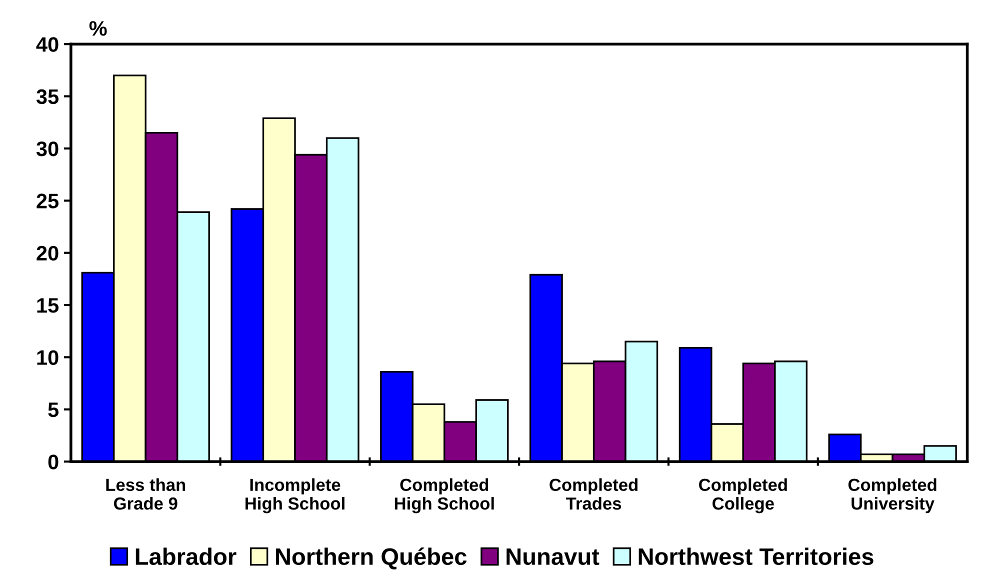  Describe the element at coordinates (444, 496) in the screenshot. I see `x-tick-label: Completed High School` at that location.